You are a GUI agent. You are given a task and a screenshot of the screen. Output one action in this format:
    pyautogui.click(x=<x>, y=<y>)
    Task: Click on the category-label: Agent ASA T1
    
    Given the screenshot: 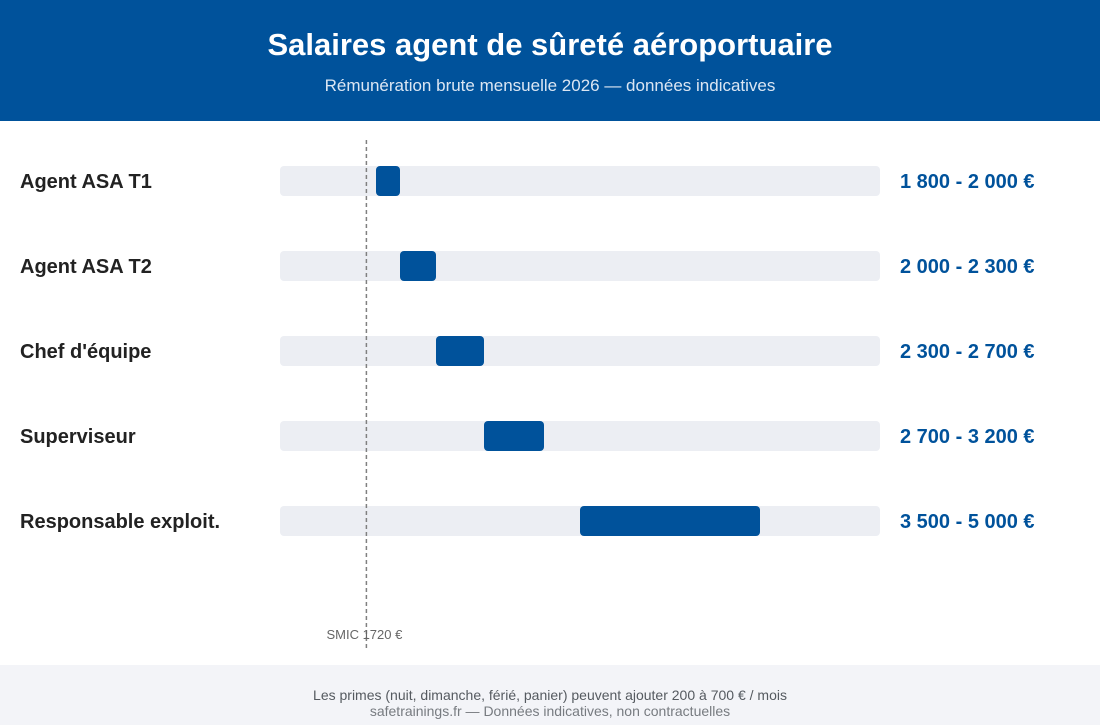 What is the action you would take?
    pyautogui.click(x=86, y=182)
    